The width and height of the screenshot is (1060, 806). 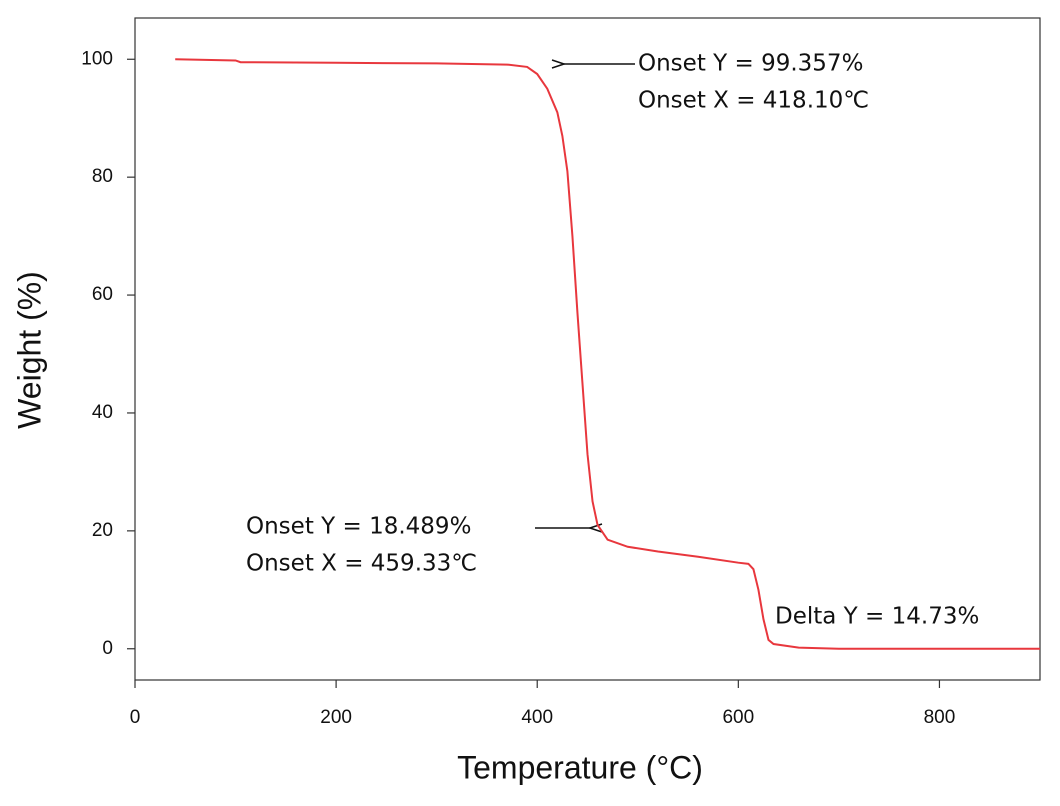 I want to click on annotation: Onset X = 418.10℃, so click(x=753, y=101).